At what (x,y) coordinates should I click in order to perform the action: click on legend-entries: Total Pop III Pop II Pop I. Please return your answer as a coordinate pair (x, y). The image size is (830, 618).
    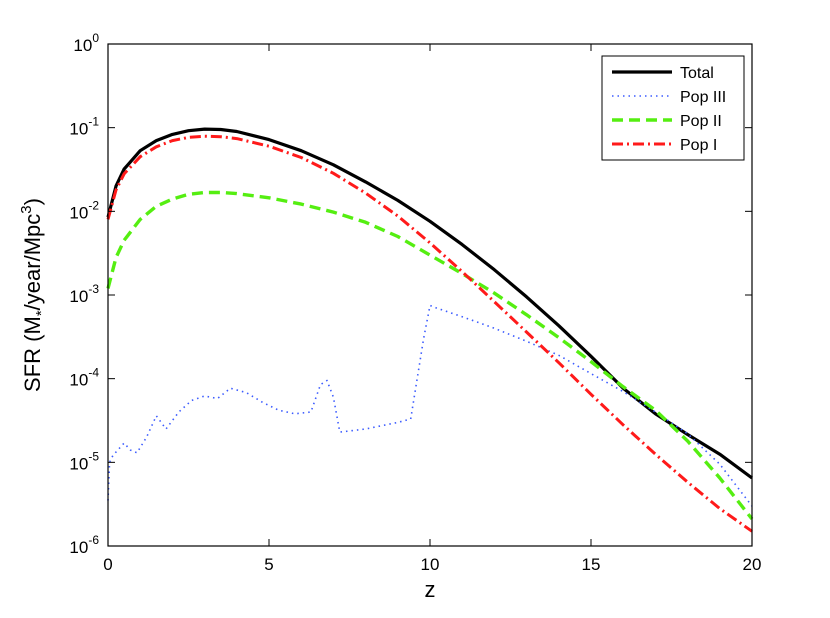
    Looking at the image, I should click on (669, 109).